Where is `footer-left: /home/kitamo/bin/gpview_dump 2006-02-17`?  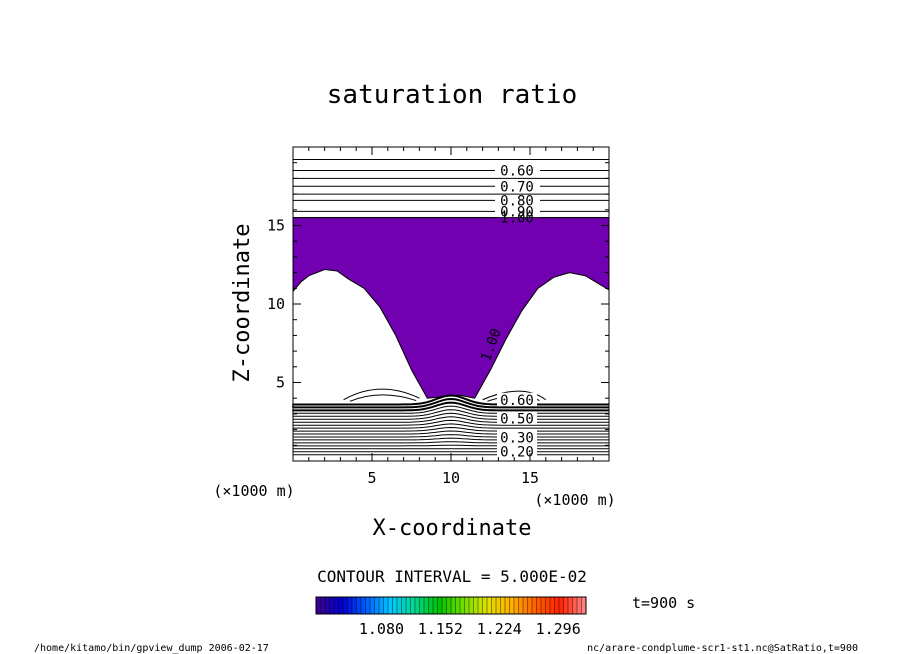
footer-left: /home/kitamo/bin/gpview_dump 2006-02-17 is located at coordinates (151, 648).